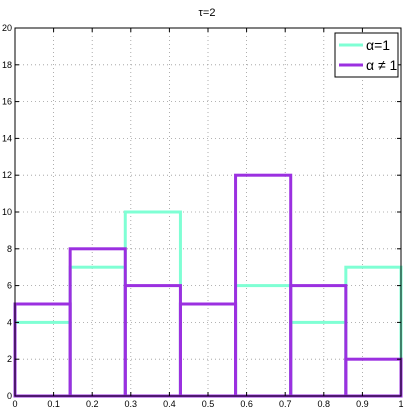  I want to click on y-tick-label: 6, so click(9, 286).